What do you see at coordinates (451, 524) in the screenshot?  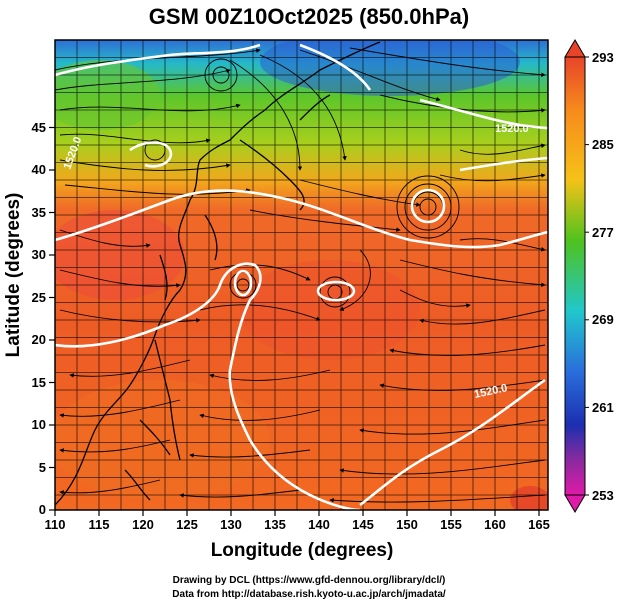 I see `x-tick-label: 155` at bounding box center [451, 524].